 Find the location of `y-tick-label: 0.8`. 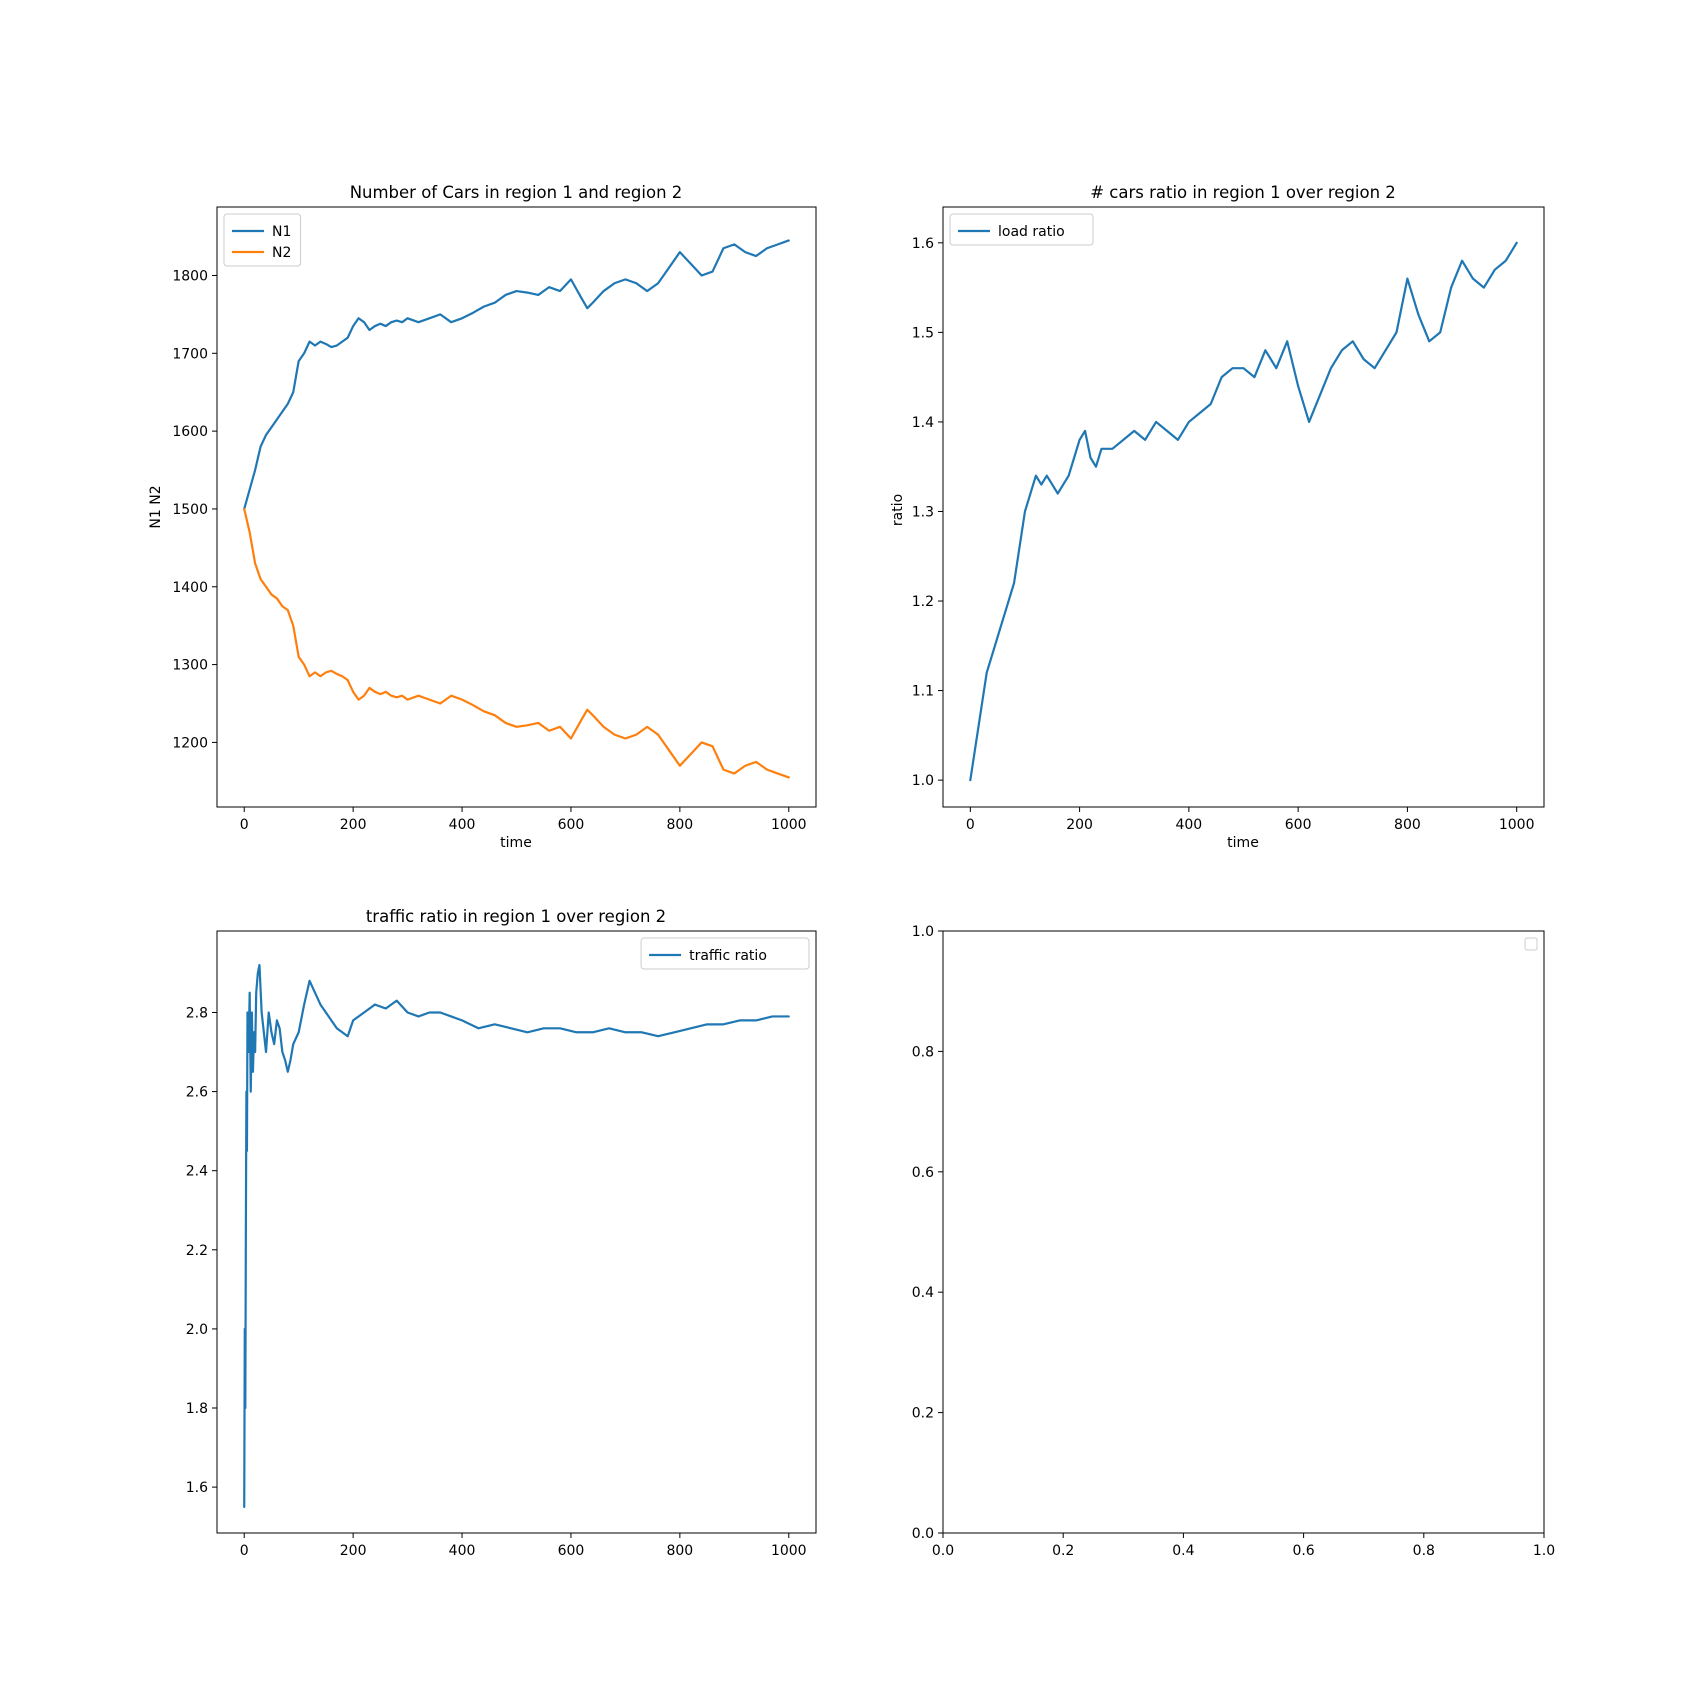

y-tick-label: 0.8 is located at coordinates (923, 1052).